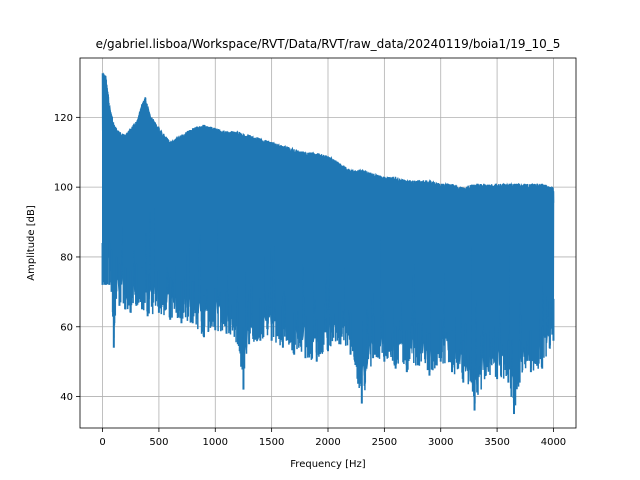 This screenshot has height=480, width=640. Describe the element at coordinates (66, 327) in the screenshot. I see `y-tick-label: 60` at that location.